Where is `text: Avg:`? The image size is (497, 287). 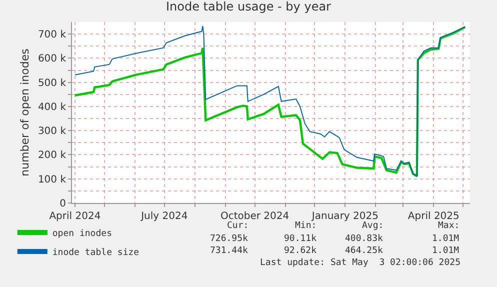 text: Avg: is located at coordinates (373, 226).